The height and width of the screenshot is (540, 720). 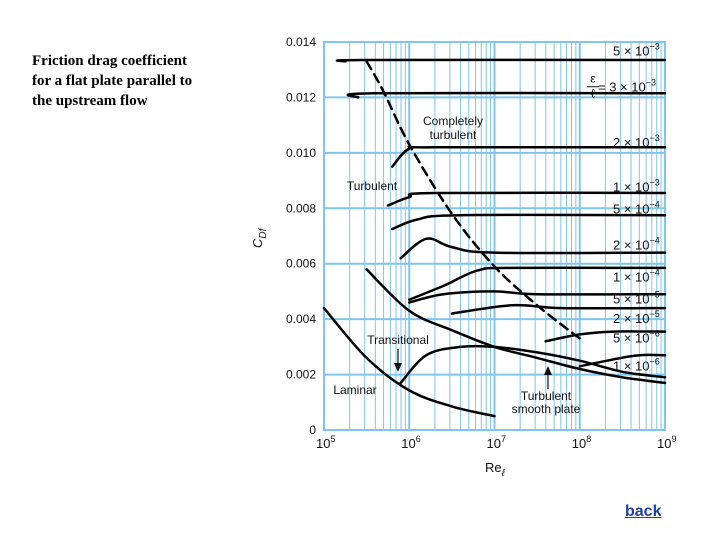 What do you see at coordinates (372, 186) in the screenshot?
I see `annotation-turbulent: Turbulent` at bounding box center [372, 186].